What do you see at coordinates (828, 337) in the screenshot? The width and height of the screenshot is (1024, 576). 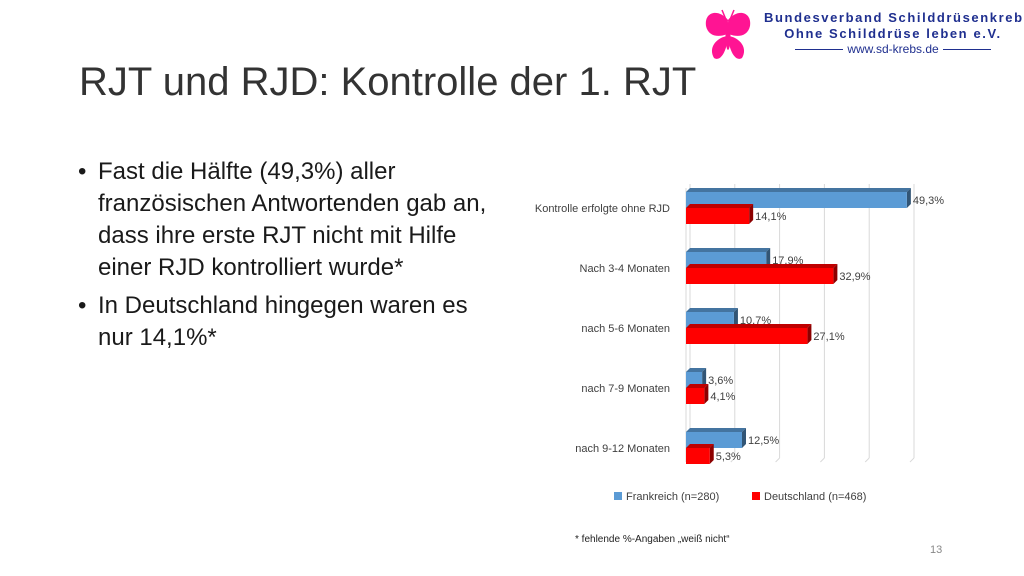 I see `data-label: 27,1%` at bounding box center [828, 337].